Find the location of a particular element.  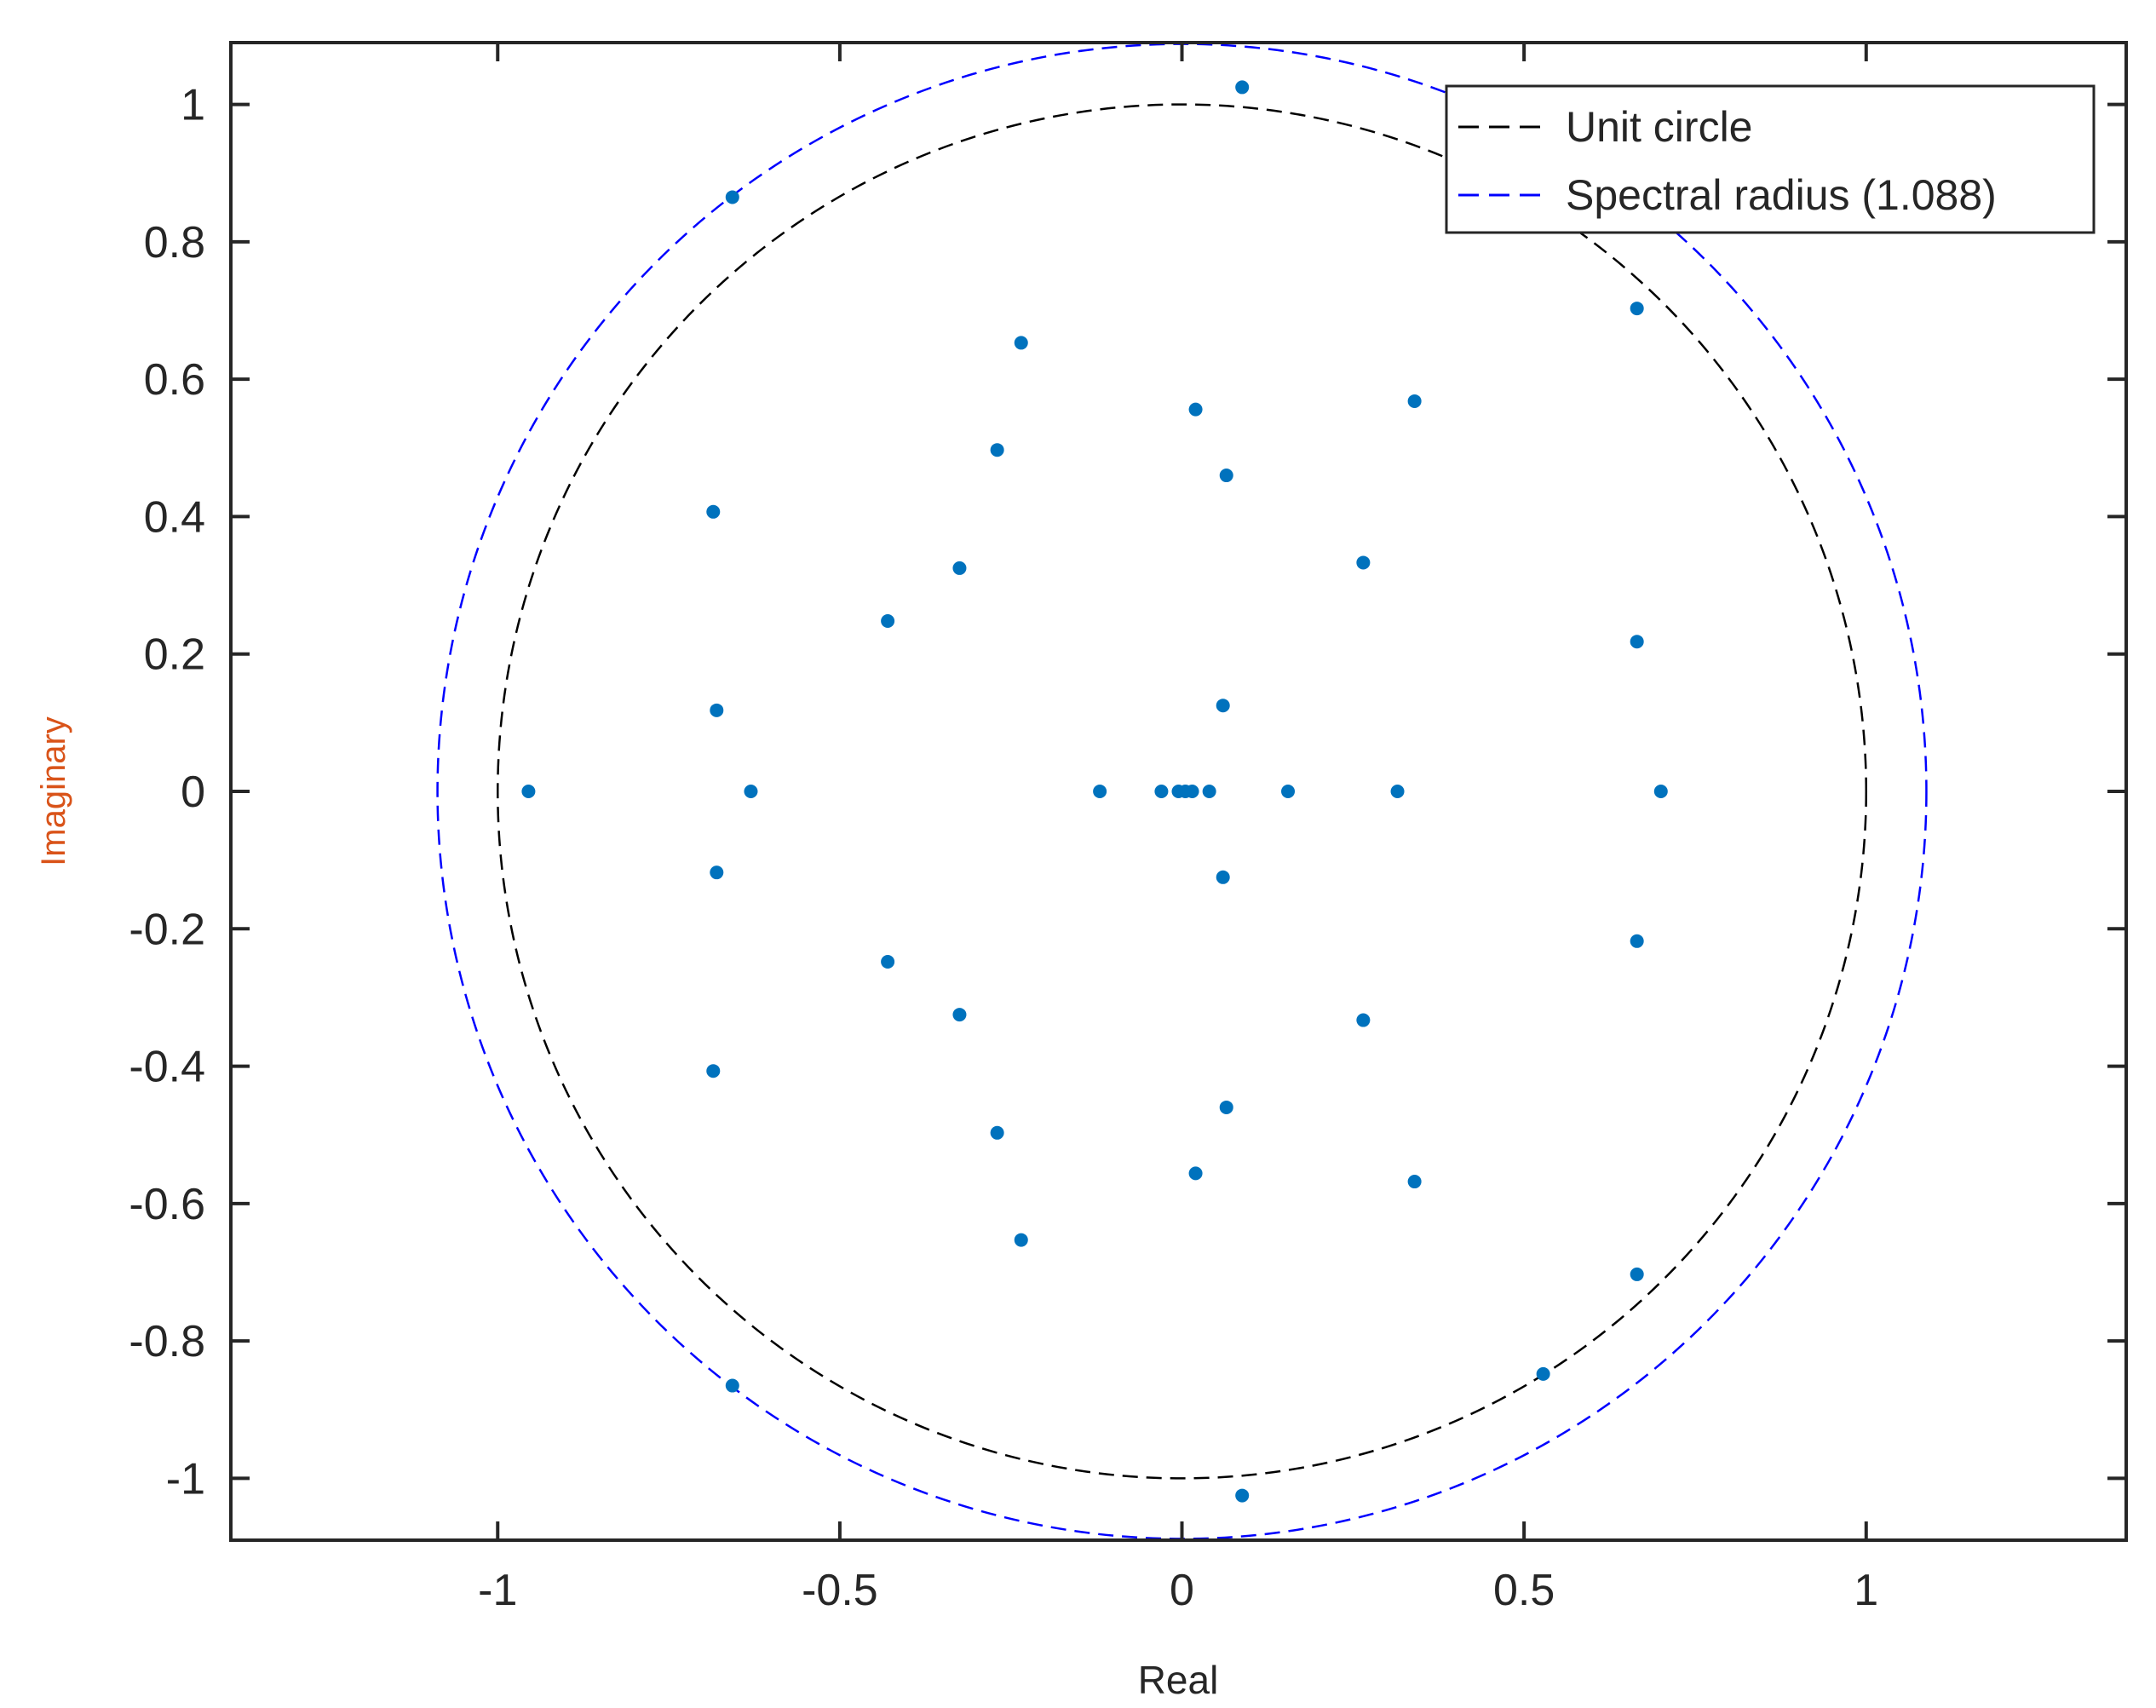

x-tick-label: -0.5 is located at coordinates (840, 1590).